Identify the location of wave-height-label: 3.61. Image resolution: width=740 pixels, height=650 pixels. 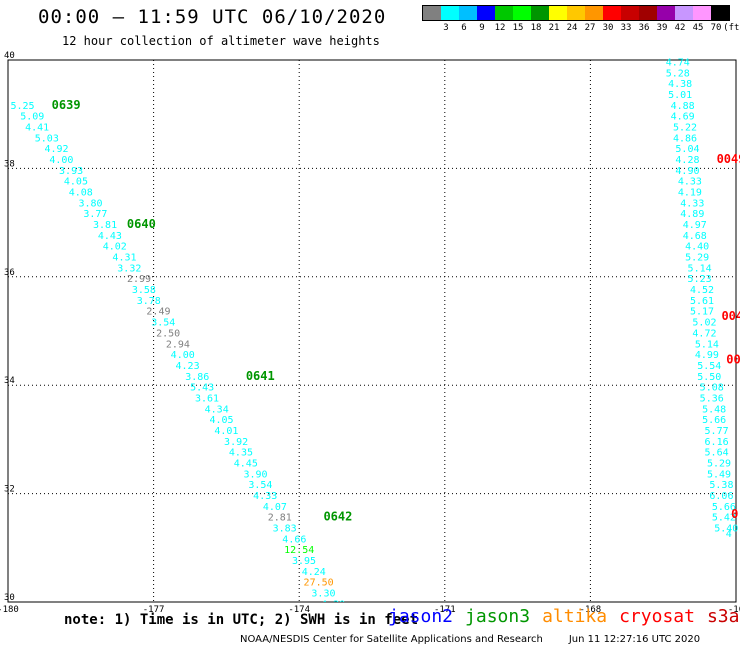
(207, 398).